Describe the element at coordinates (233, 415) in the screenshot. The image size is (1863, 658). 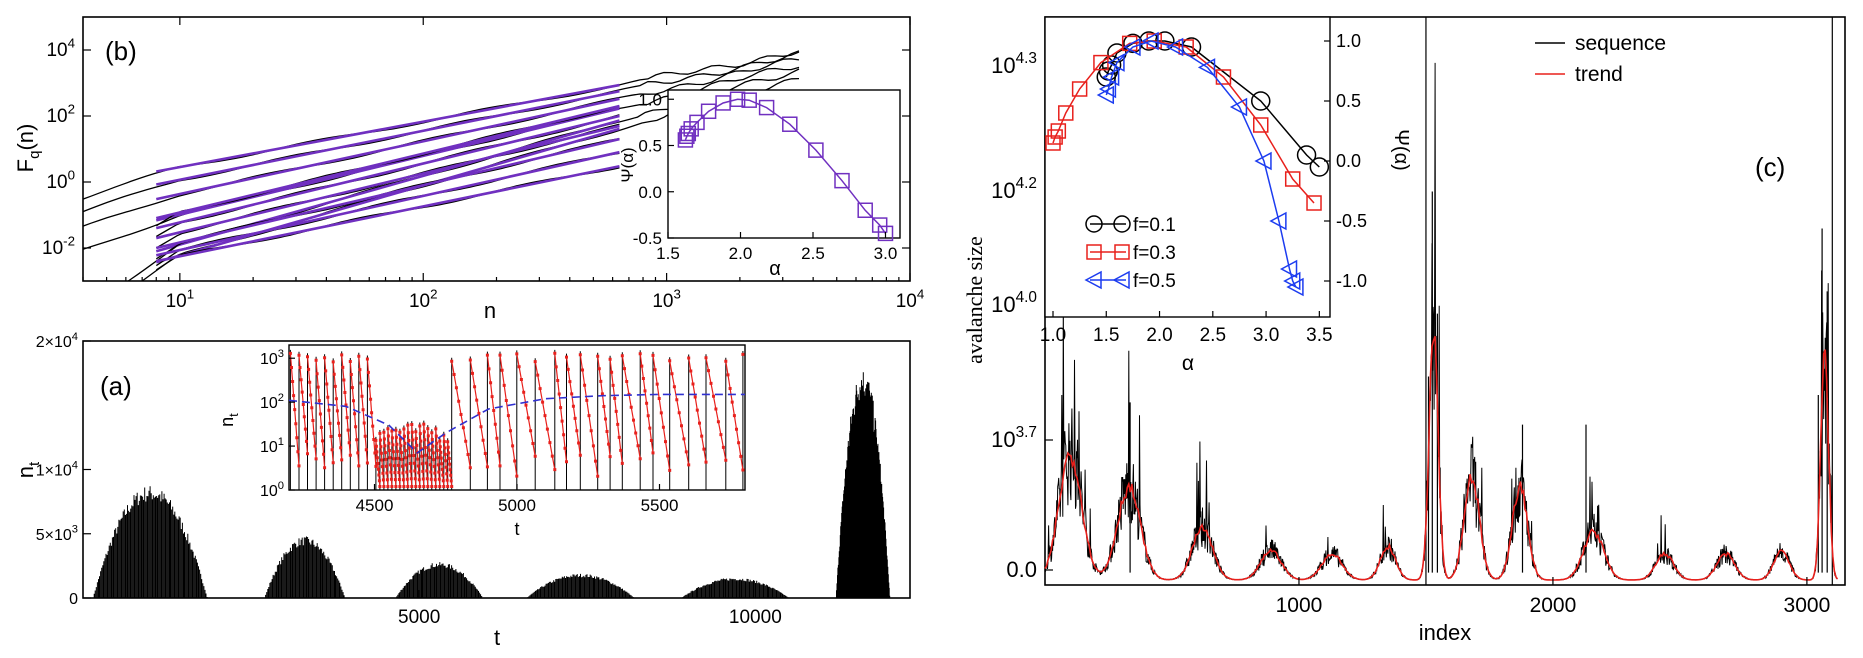
I see `panel-a-inset-ylabel-sub: t` at that location.